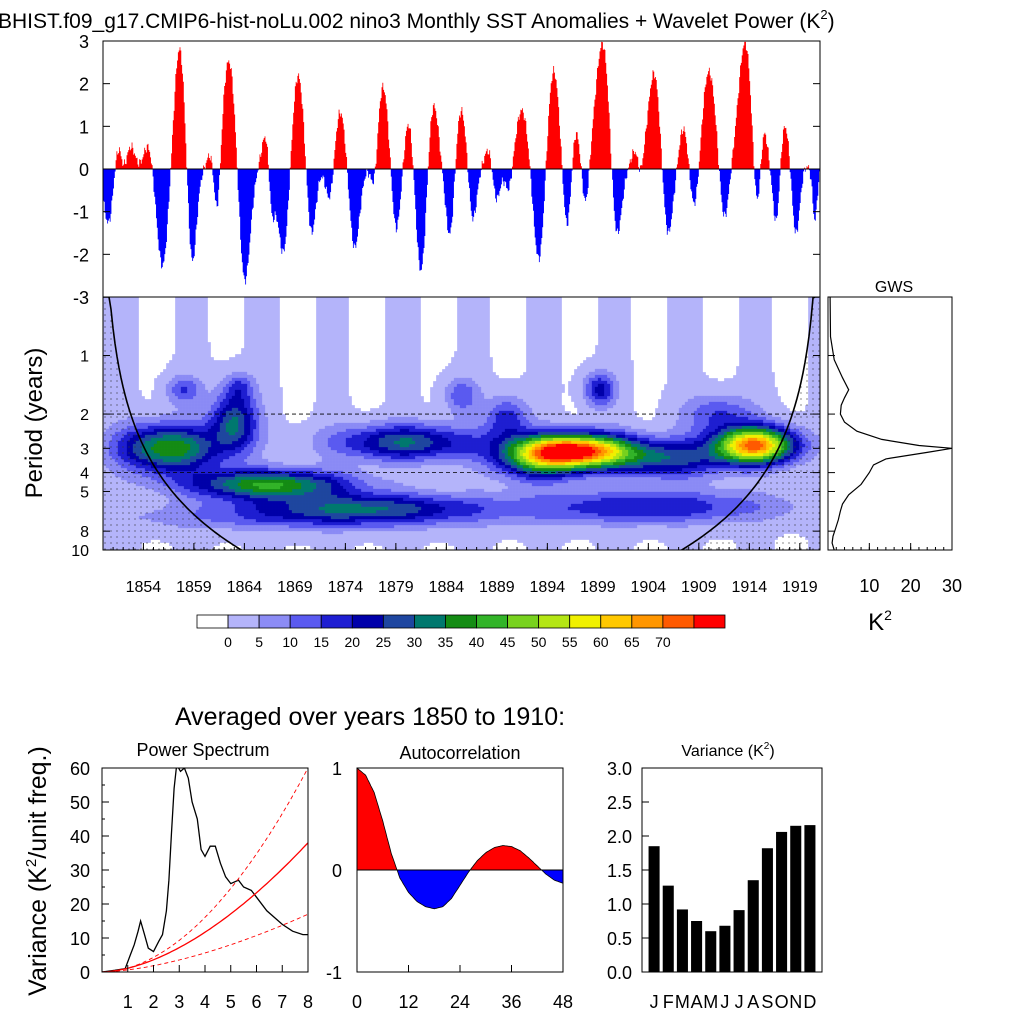 This screenshot has height=1024, width=1024. I want to click on variance-title-sup: 2, so click(767, 746).